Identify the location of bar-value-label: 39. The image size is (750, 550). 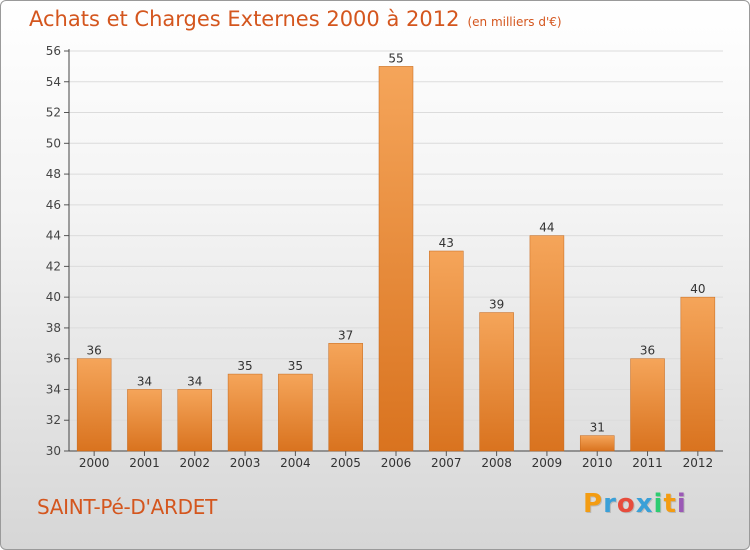
(496, 305).